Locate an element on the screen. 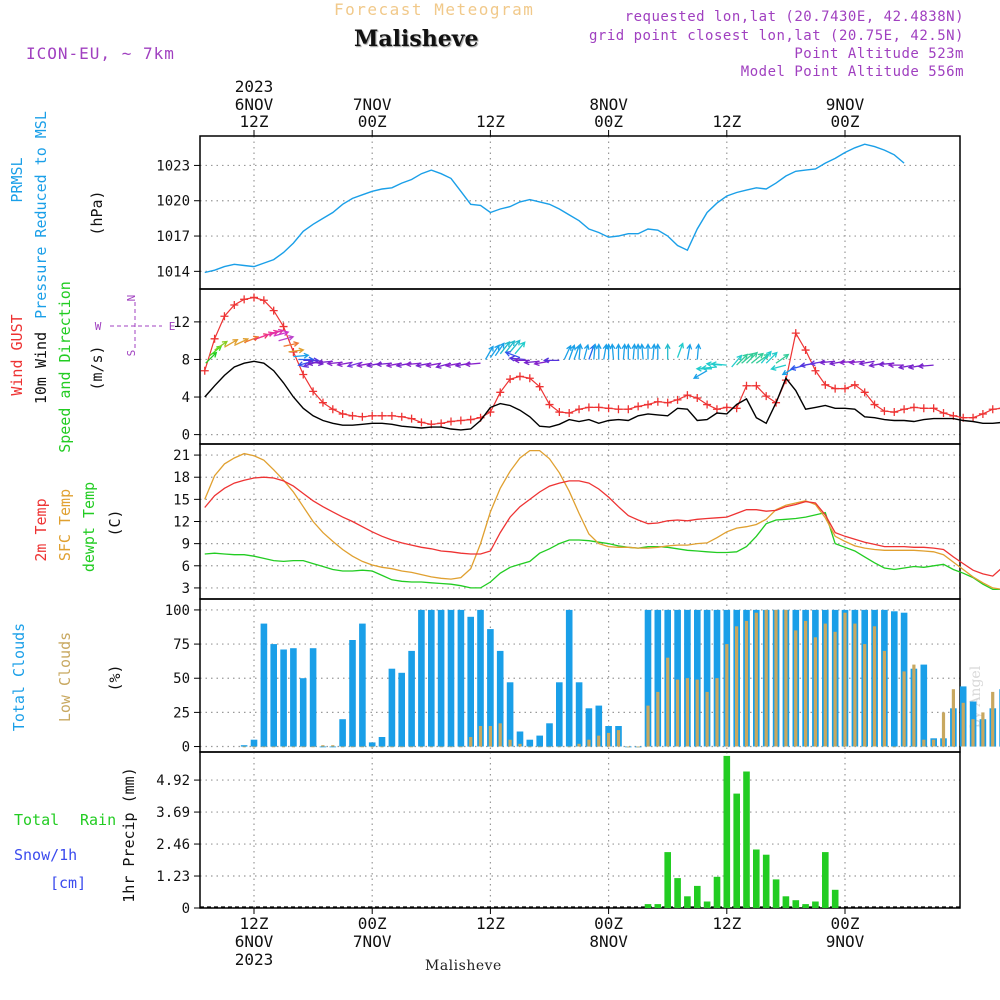  total-clouds-label: Total Clouds is located at coordinates (19, 677).